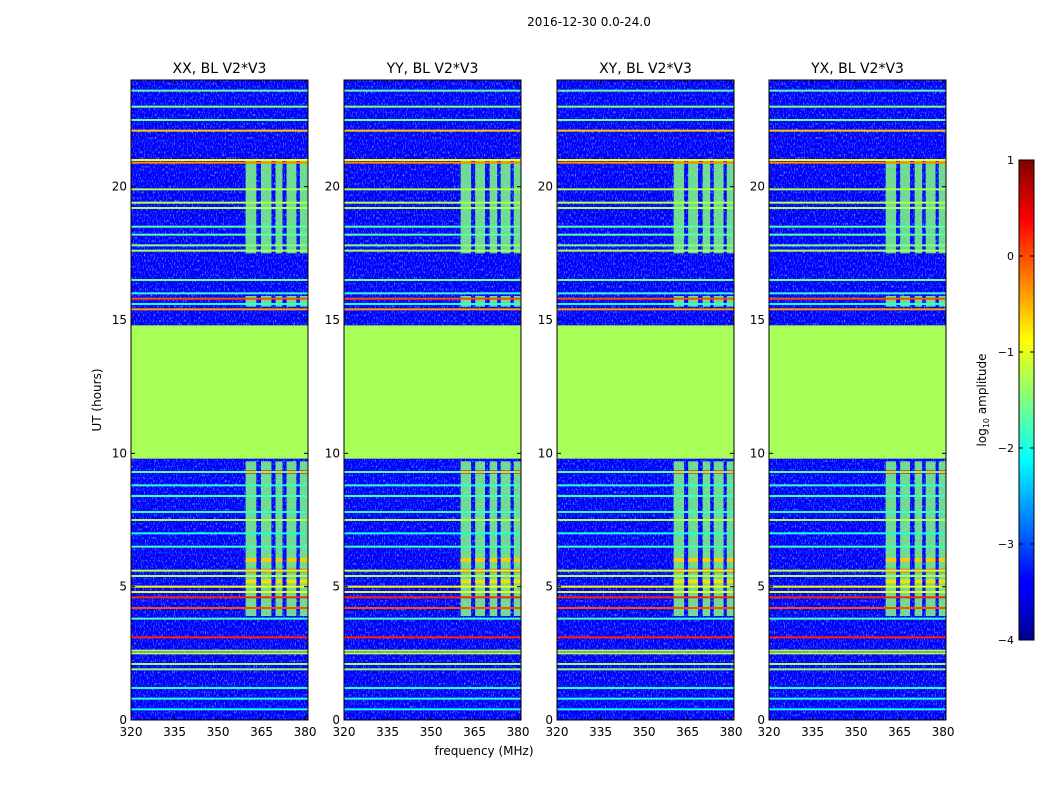 This screenshot has width=1050, height=800. What do you see at coordinates (518, 732) in the screenshot?
I see `x-tick-label: 380` at bounding box center [518, 732].